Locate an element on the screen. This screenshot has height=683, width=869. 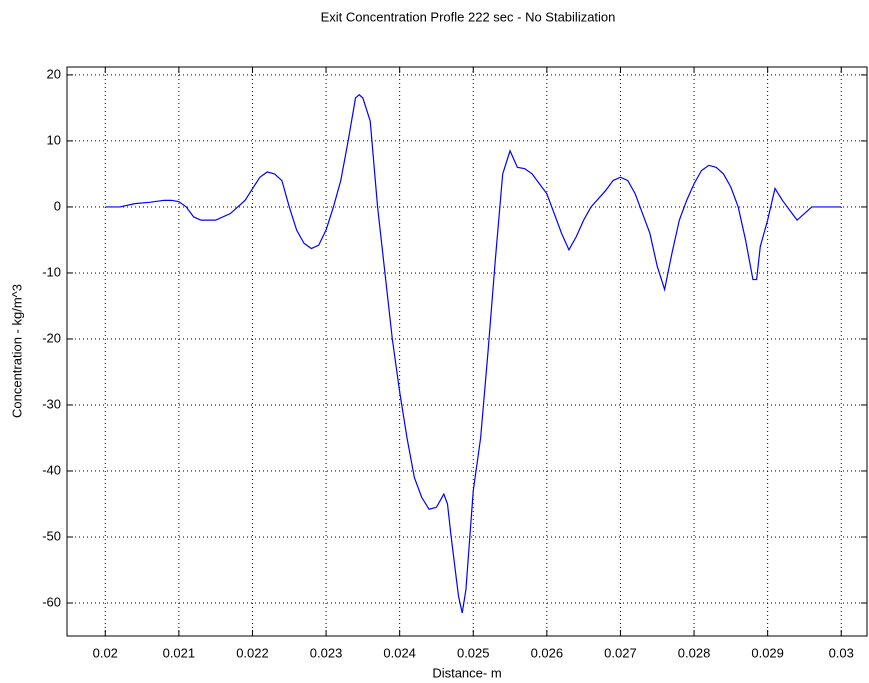
y-axis-label: Concentration - kg/m^3 is located at coordinates (16, 351).